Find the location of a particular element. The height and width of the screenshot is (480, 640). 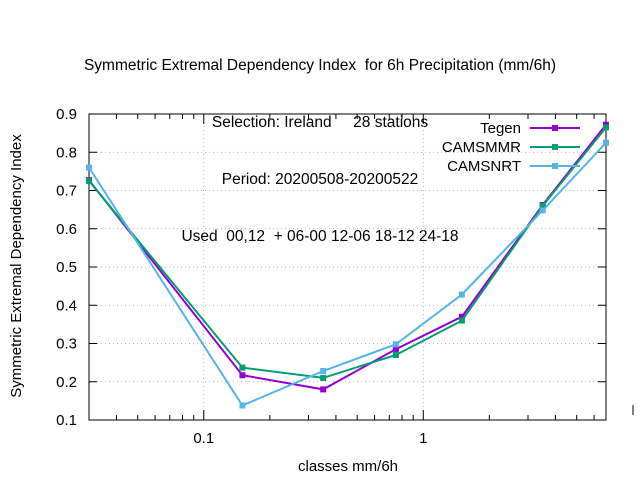

y-tick-label: 0.7 is located at coordinates (66, 191).